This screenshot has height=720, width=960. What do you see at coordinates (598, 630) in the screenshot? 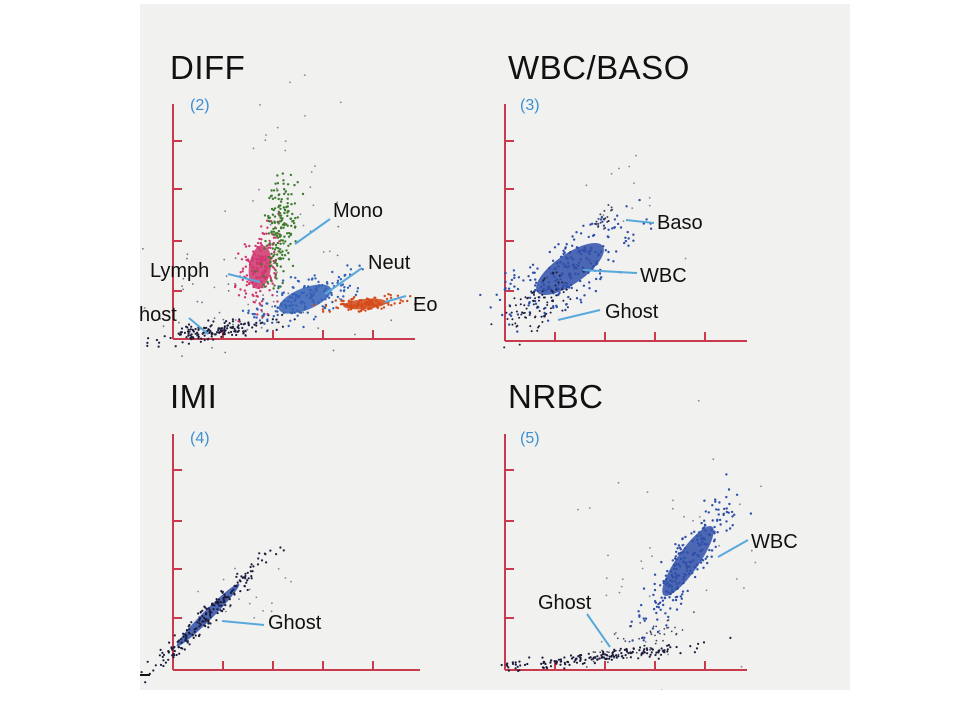
I see `nrbc-leader-ghost` at bounding box center [598, 630].